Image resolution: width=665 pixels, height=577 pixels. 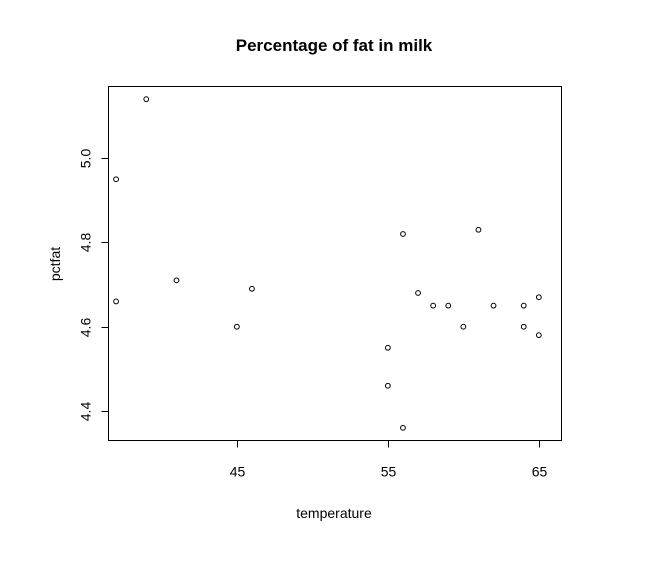 I want to click on x-axis: 45 55 65, so click(x=389, y=460).